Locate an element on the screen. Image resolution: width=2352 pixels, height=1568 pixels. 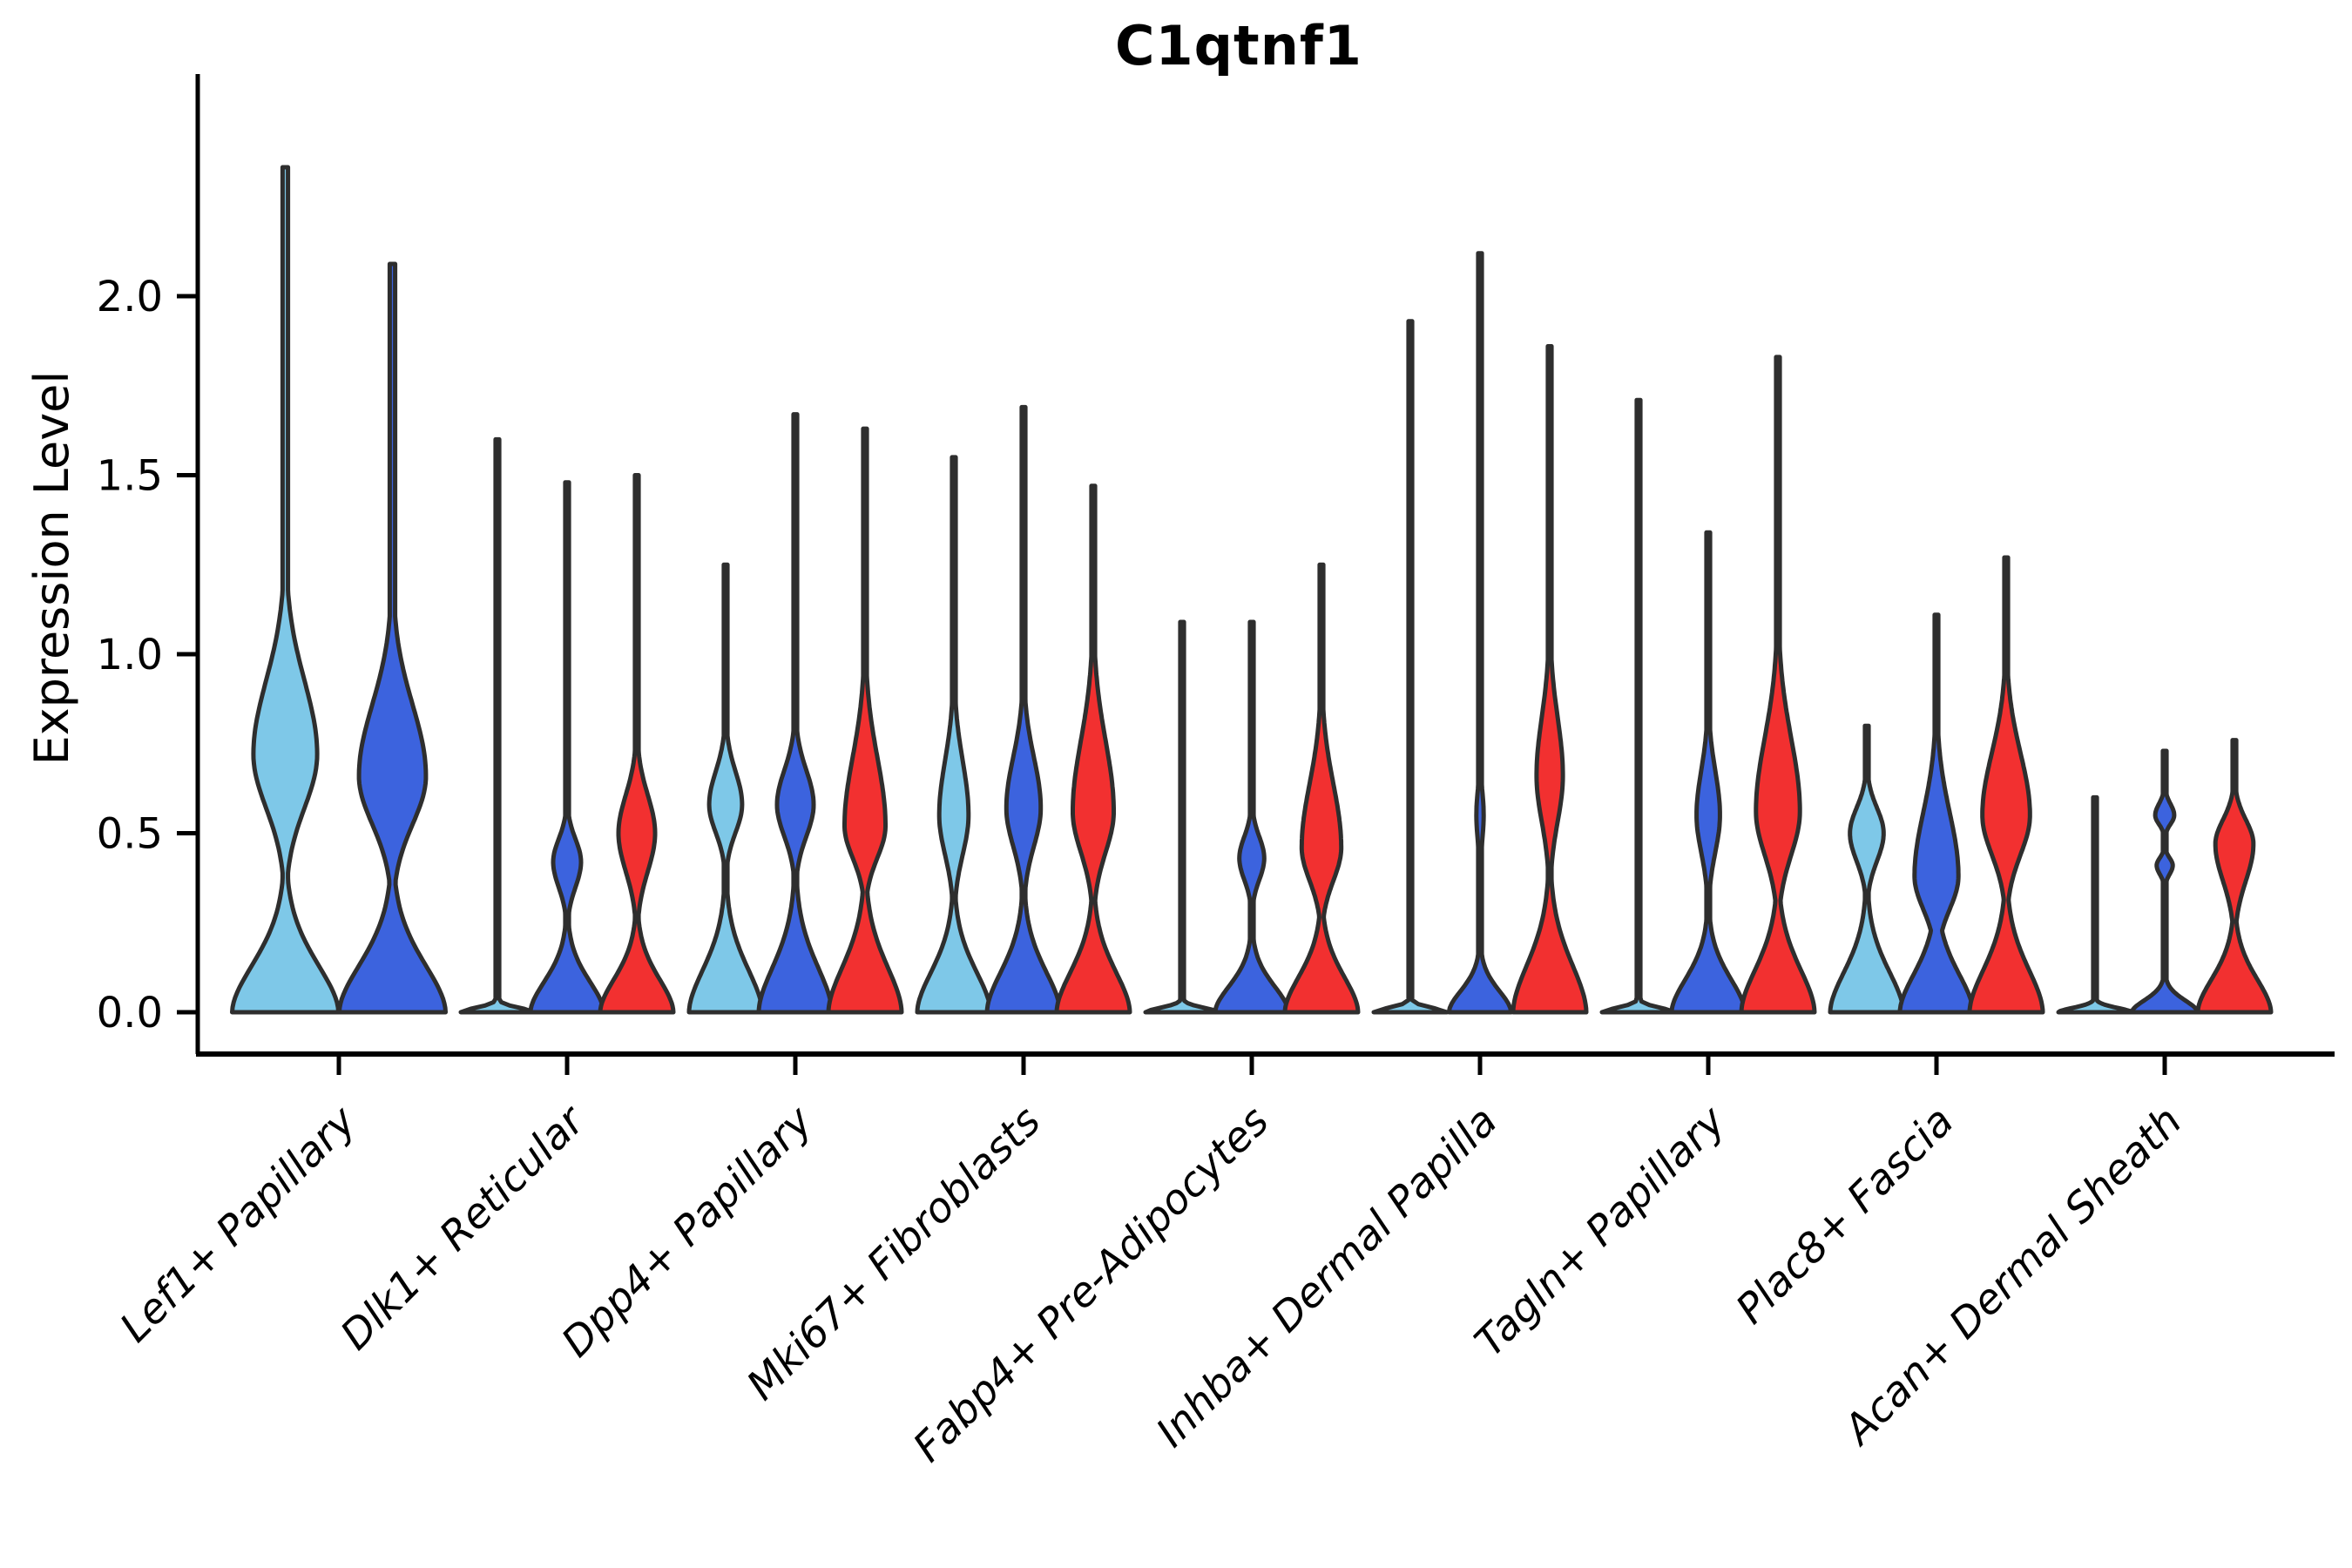
y-tick-label: 2.0 is located at coordinates (130, 297).